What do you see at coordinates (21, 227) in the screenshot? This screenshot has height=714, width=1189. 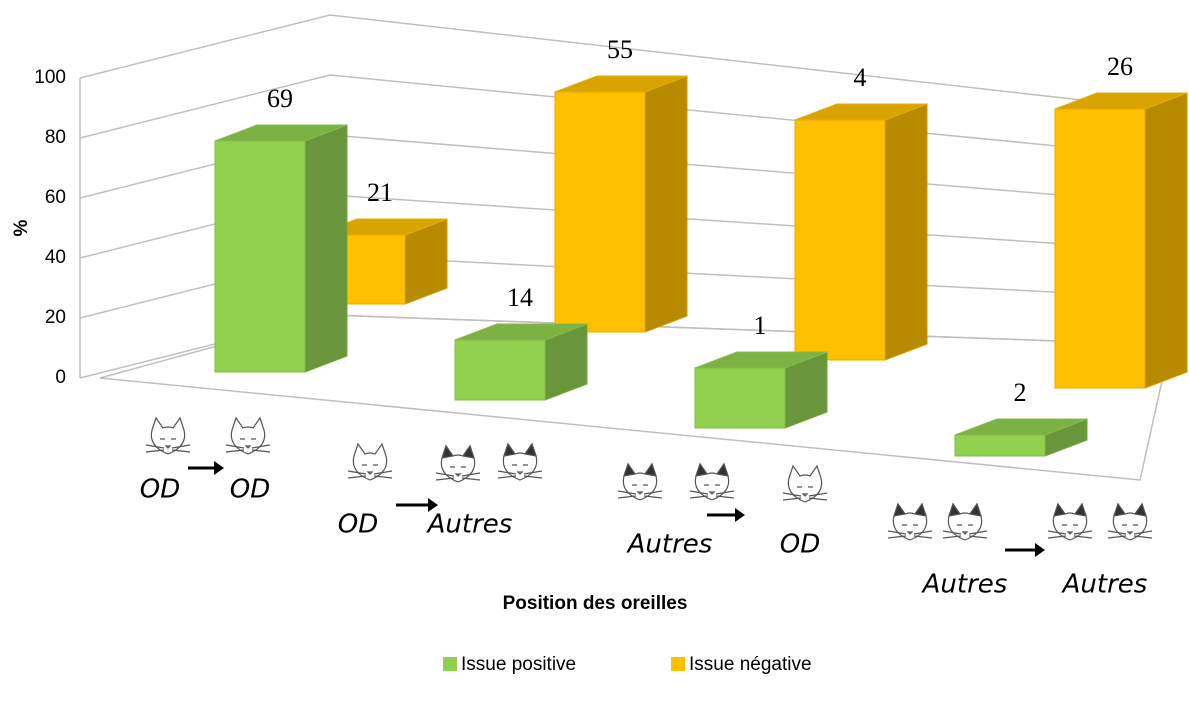 I see `y-axis-title: %` at bounding box center [21, 227].